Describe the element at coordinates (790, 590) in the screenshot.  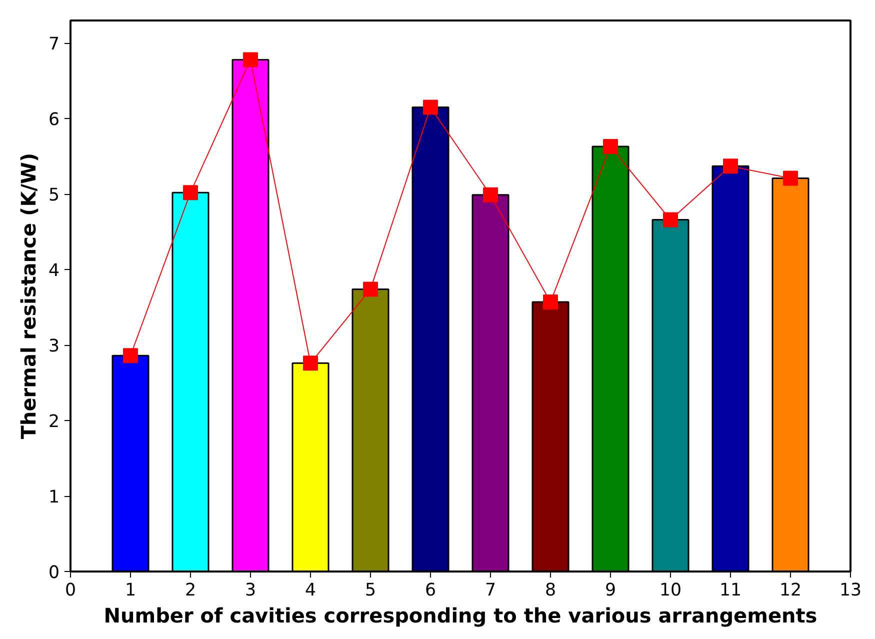
I see `x-tick-label: 12` at that location.